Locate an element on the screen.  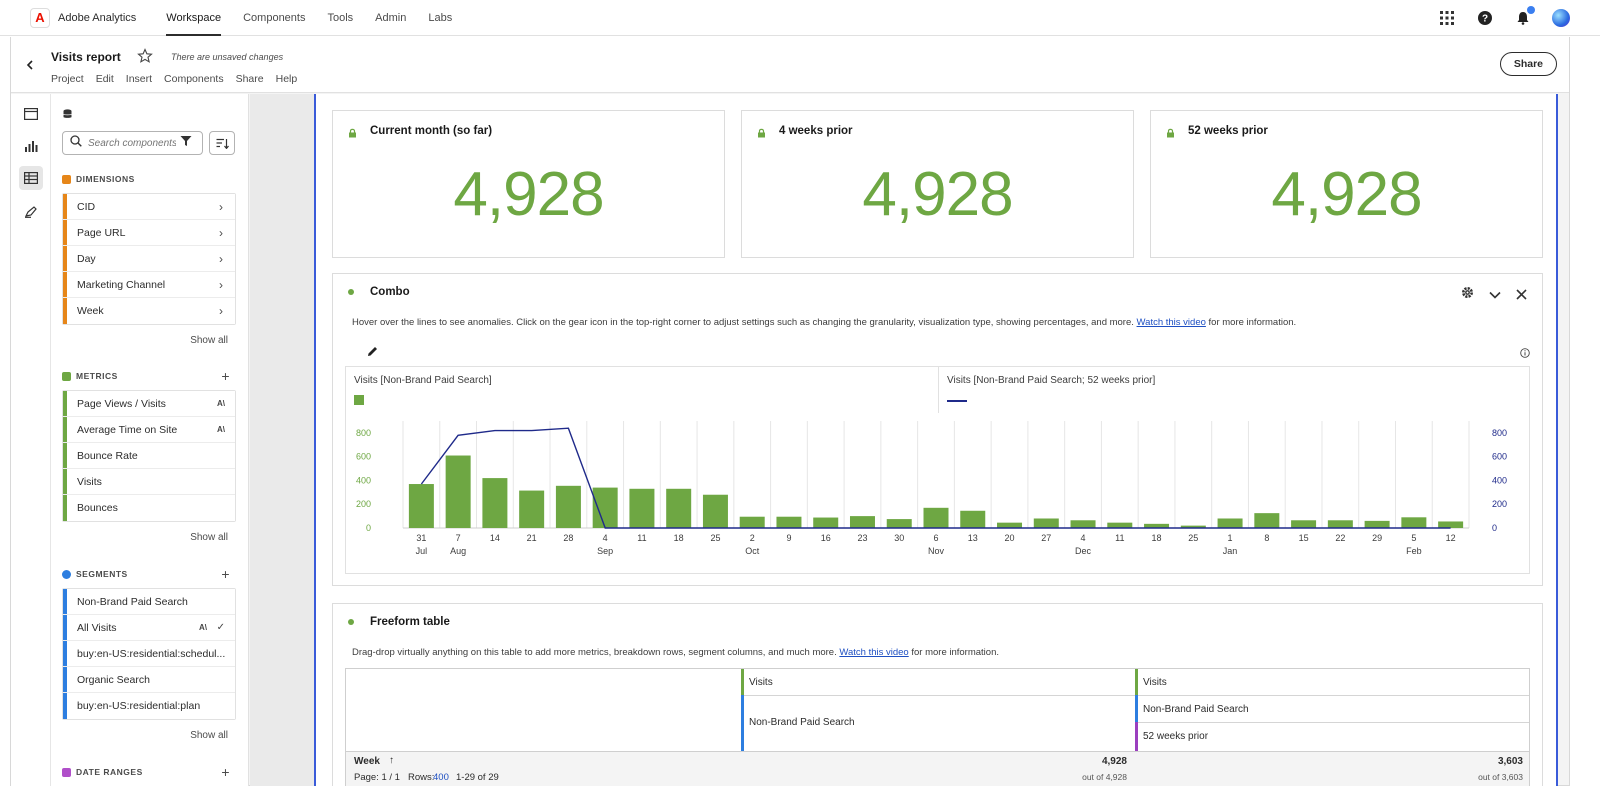
freeform-desc-tail: for more information. is located at coordinates (955, 652).